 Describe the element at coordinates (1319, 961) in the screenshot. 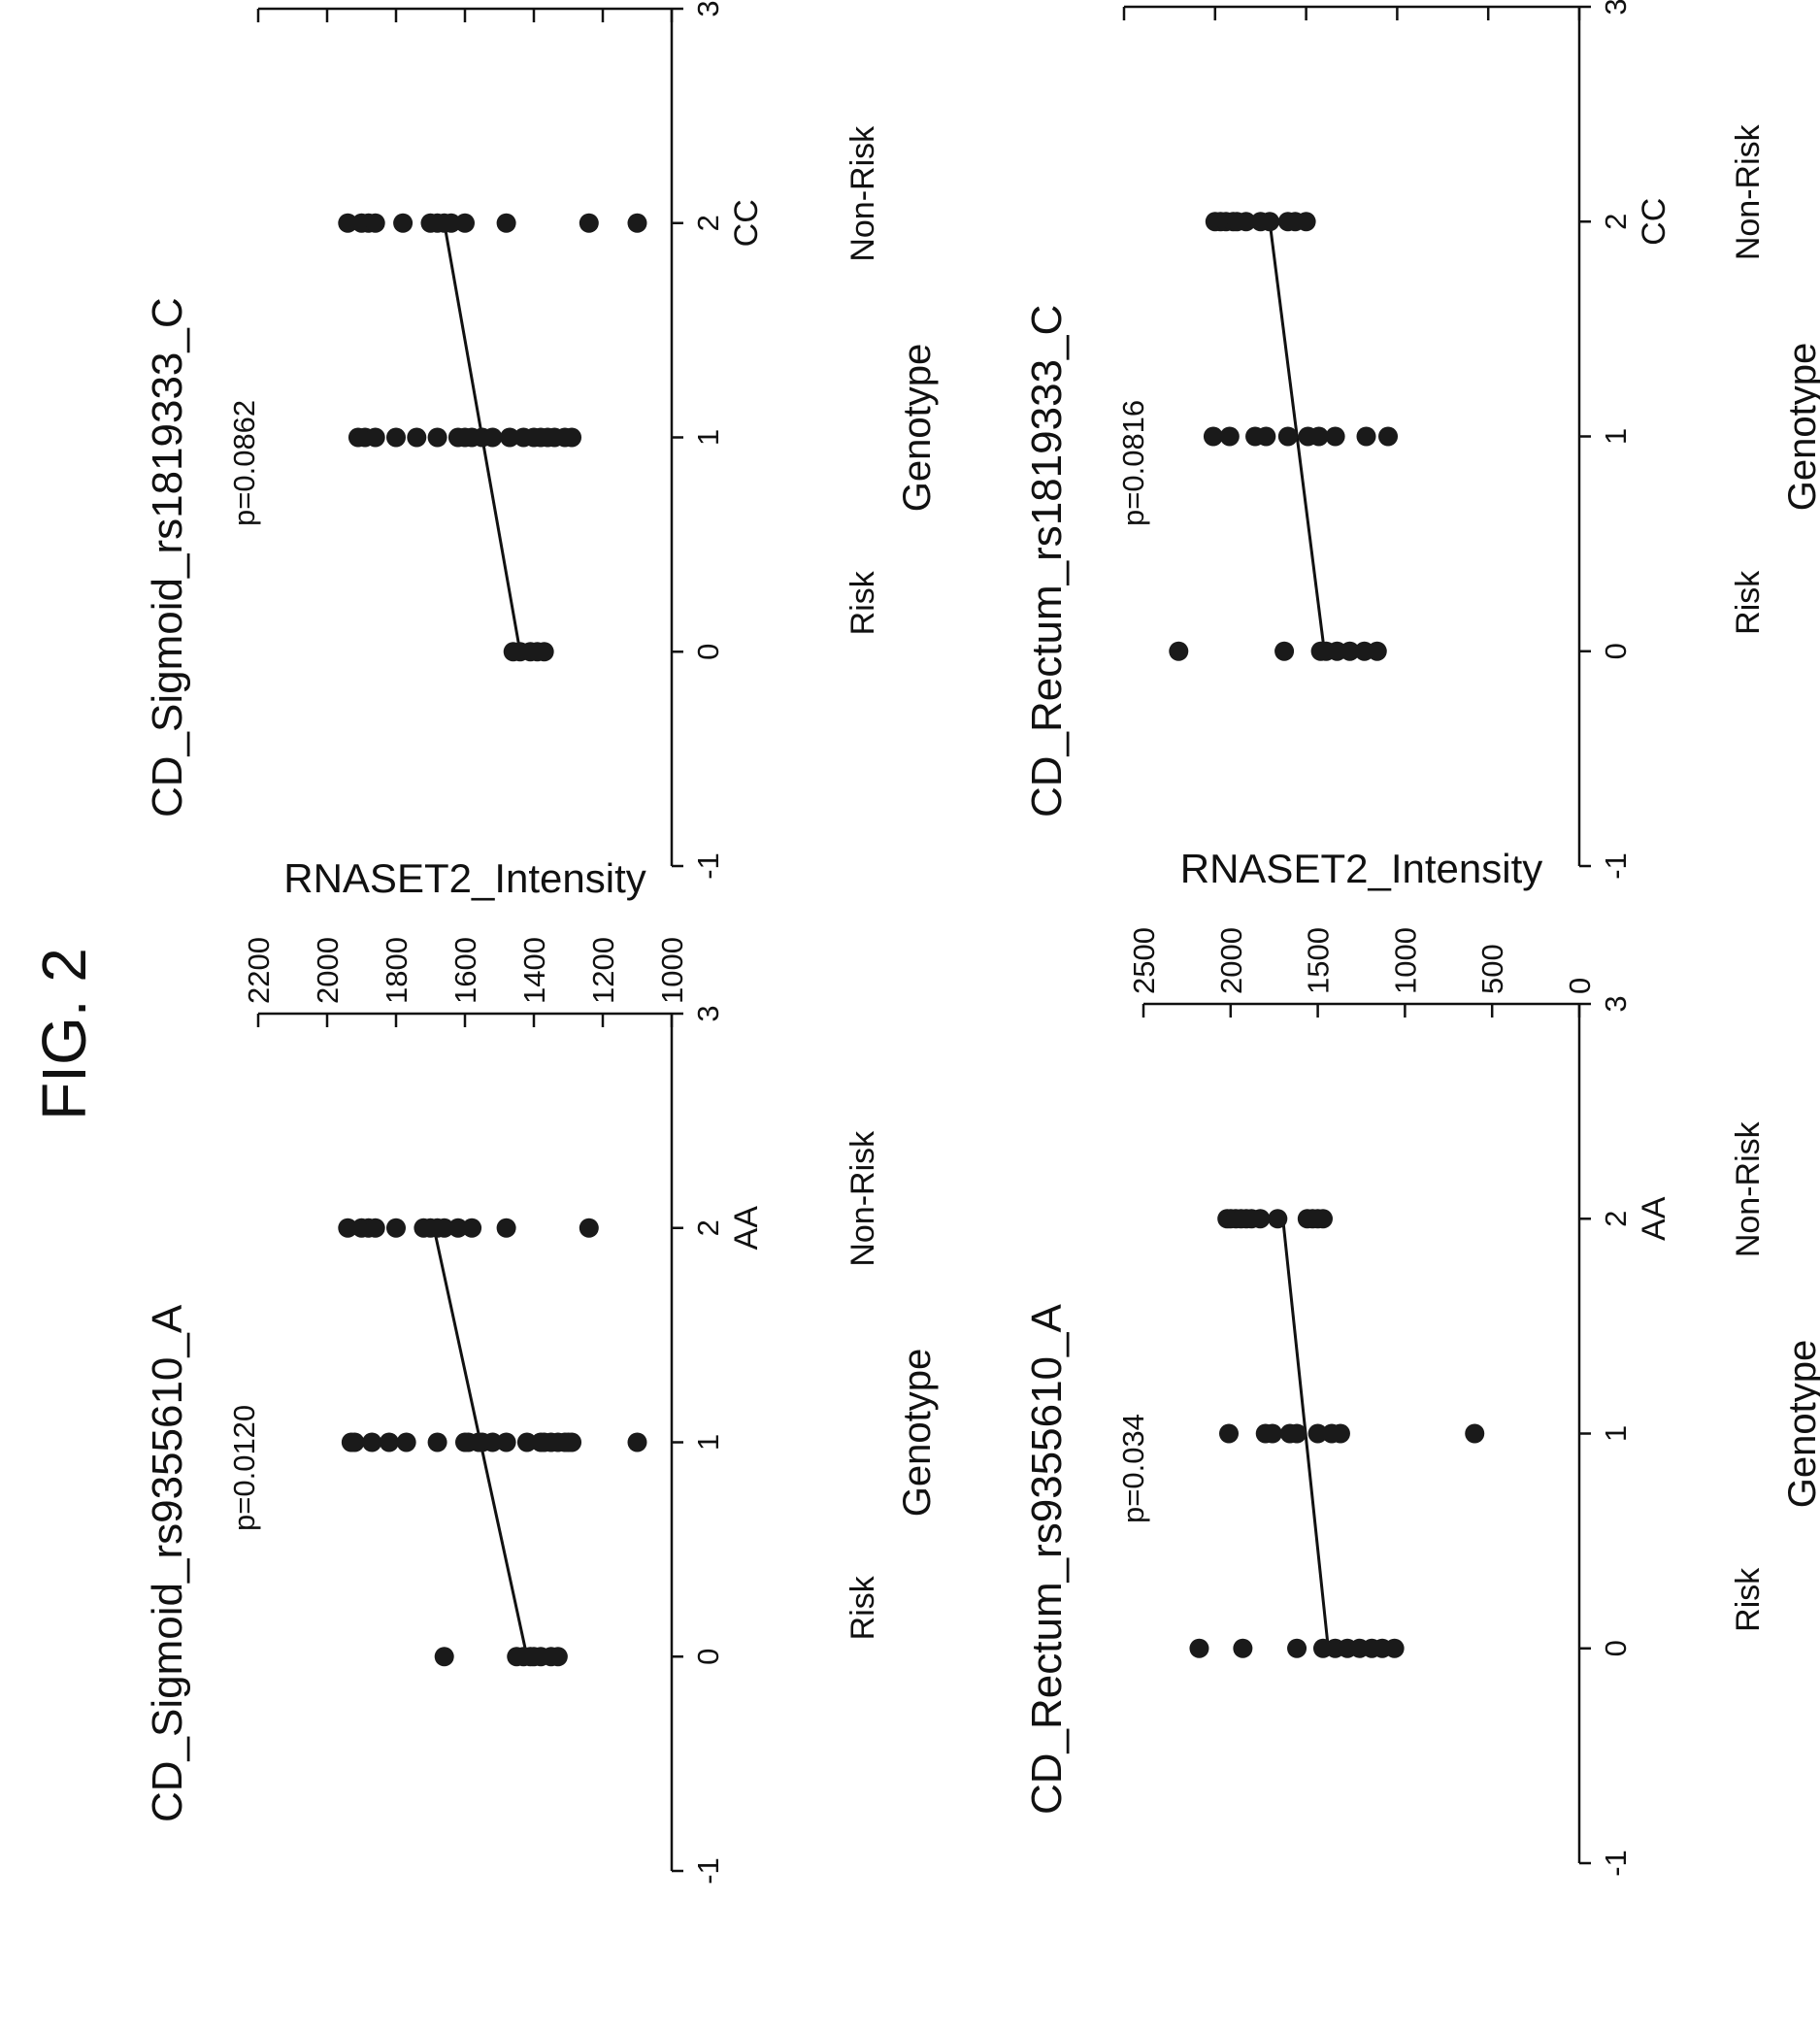

I see `y-tick-label: 1500` at that location.